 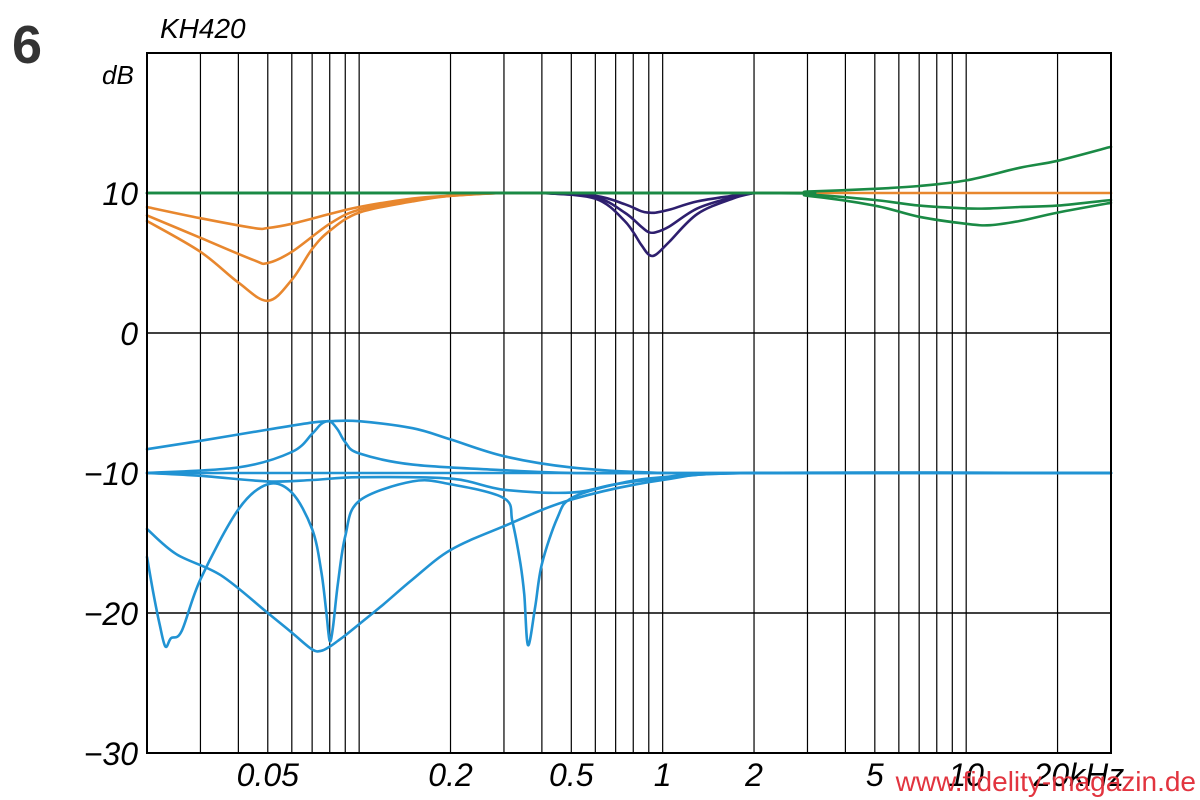 I want to click on y-tick-labels: 10 0 −10 −20 −30, so click(x=111, y=474).